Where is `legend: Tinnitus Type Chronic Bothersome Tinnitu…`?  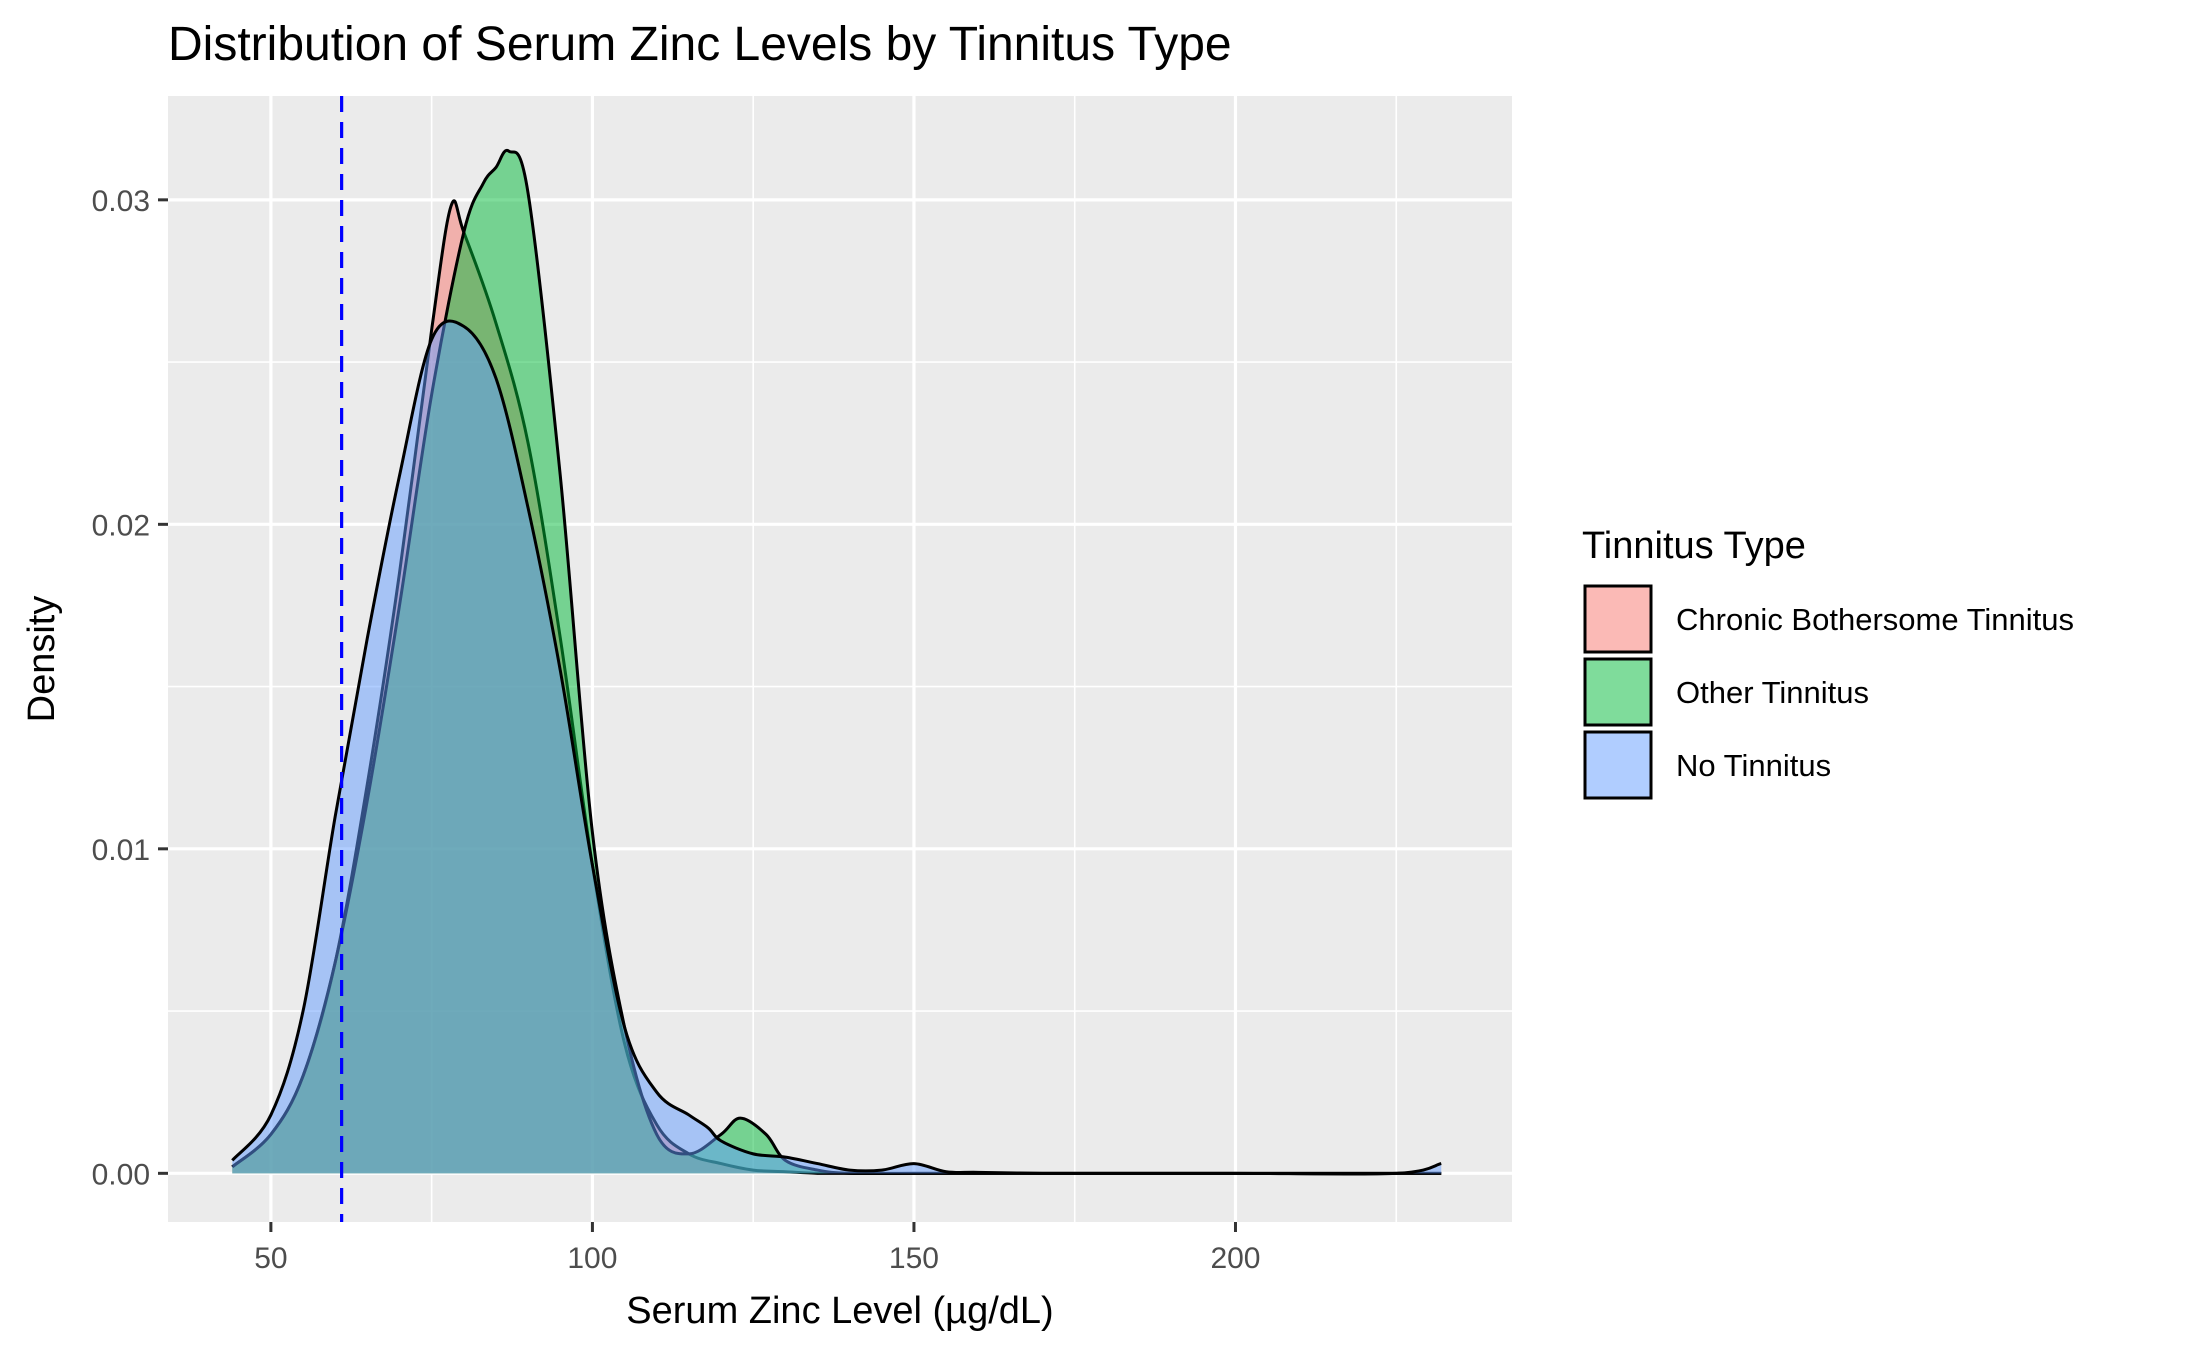 legend: Tinnitus Type Chronic Bothersome Tinnitu… is located at coordinates (1828, 662).